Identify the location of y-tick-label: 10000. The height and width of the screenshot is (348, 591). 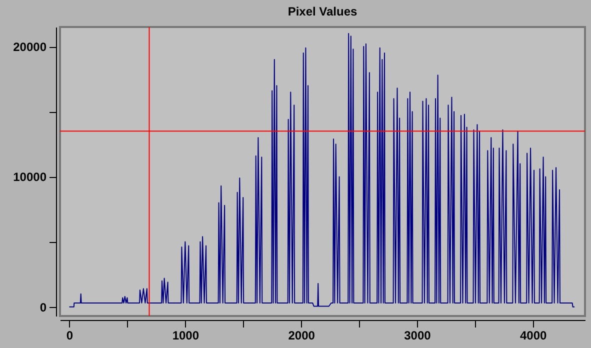
(30, 177).